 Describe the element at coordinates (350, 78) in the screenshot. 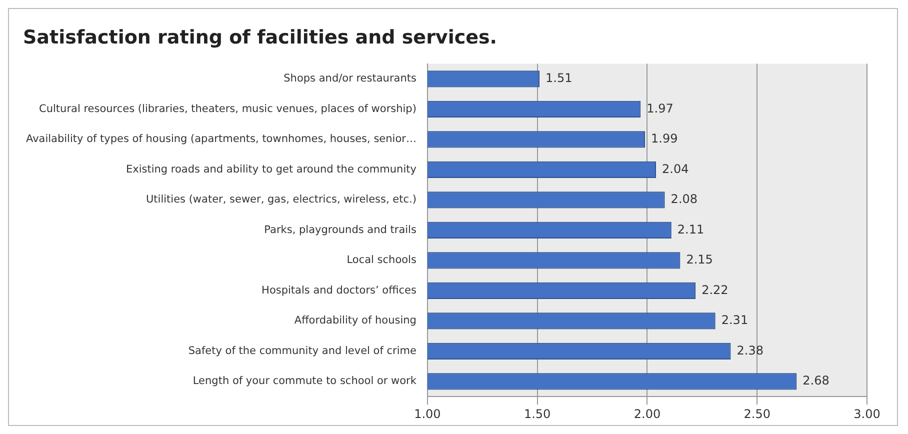

I see `y-tick-label: Shops and/or restaurants` at that location.